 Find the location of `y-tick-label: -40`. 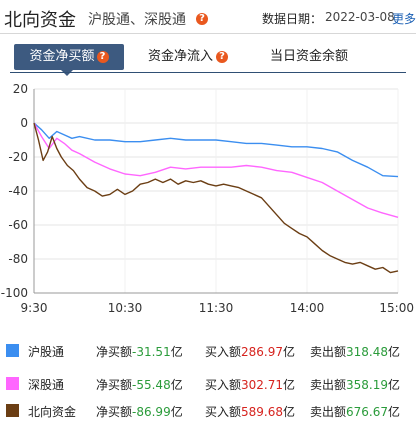

y-tick-label: -40 is located at coordinates (18, 191).